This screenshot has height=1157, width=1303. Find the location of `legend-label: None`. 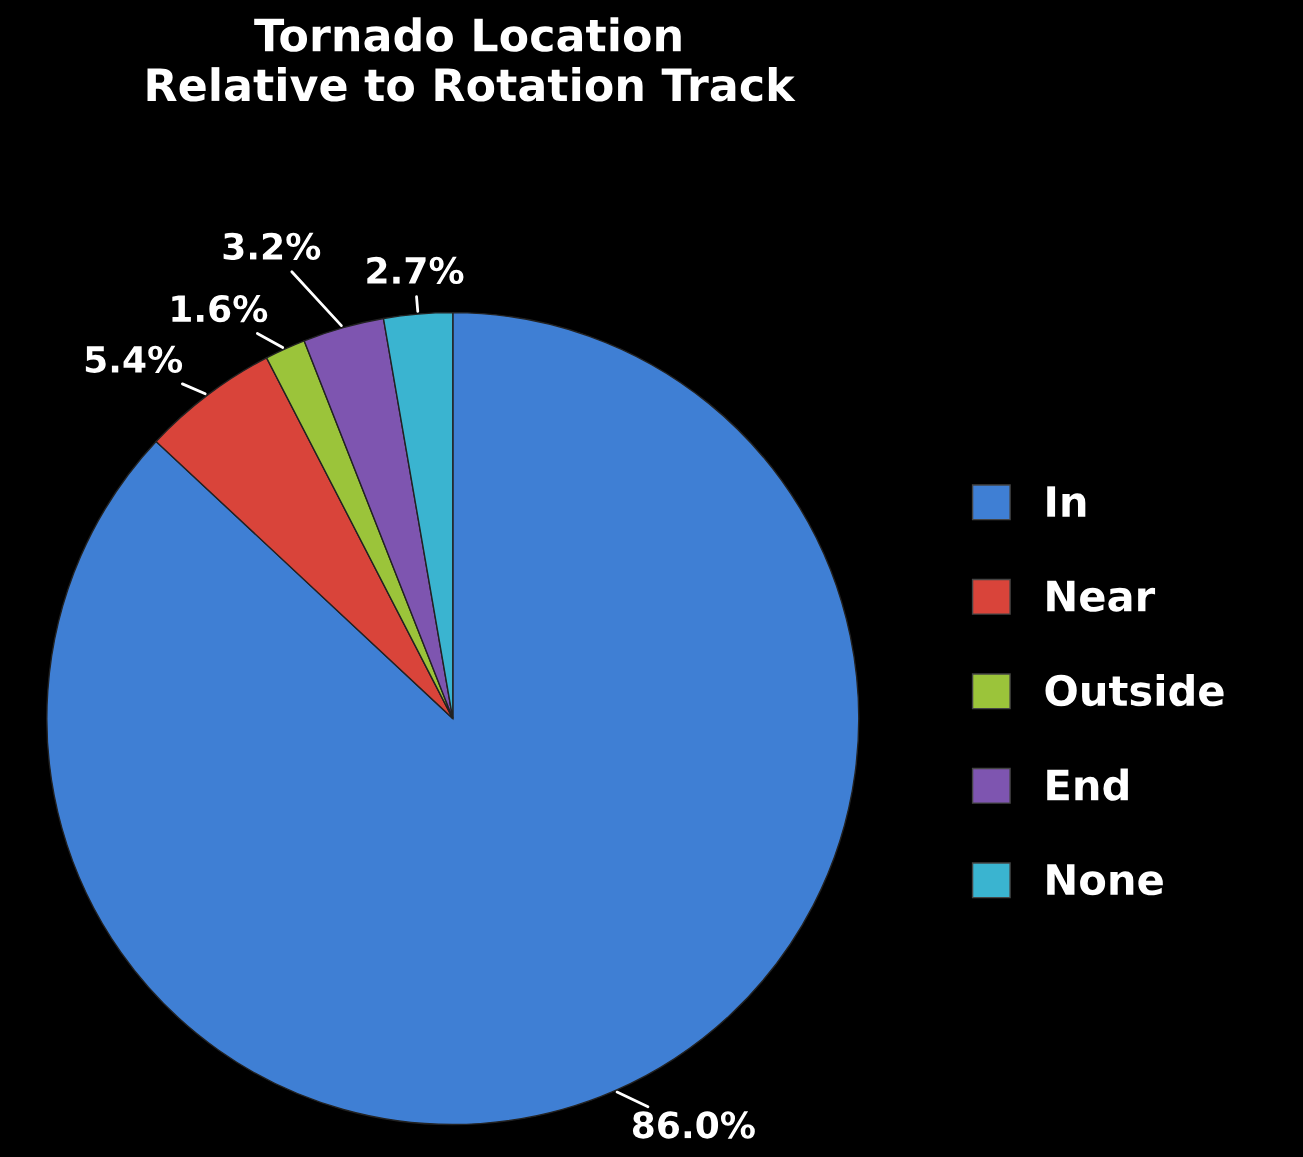

legend-label: None is located at coordinates (1105, 880).